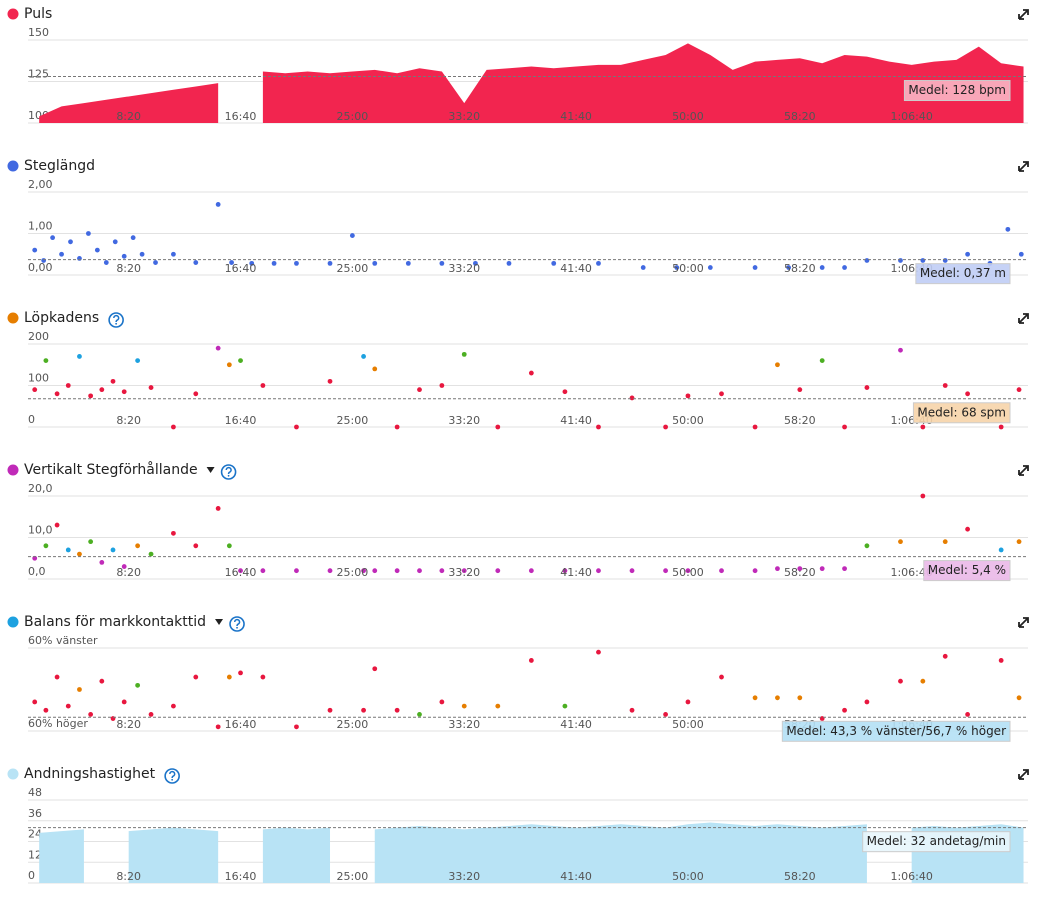 The image size is (1045, 898). I want to click on y-tick-label: 60% höger, so click(58, 723).